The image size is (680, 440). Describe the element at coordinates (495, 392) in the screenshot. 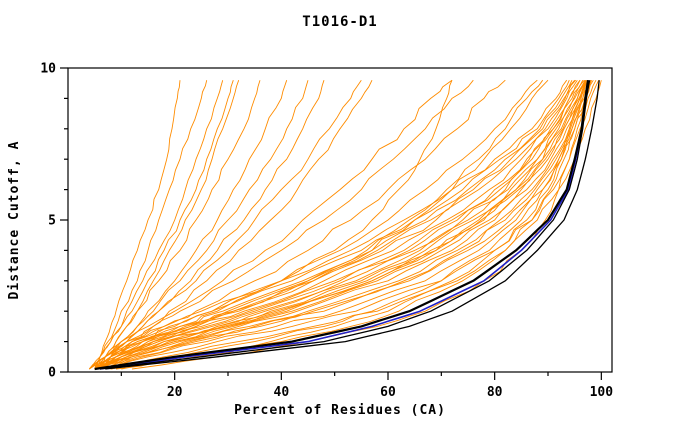

I see `x-tick-label: 80` at that location.